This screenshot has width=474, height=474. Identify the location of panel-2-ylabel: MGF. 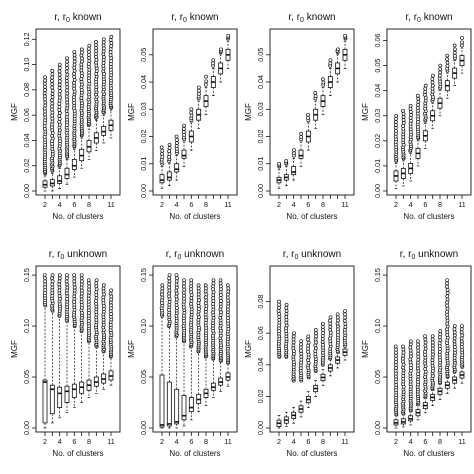
(131, 112).